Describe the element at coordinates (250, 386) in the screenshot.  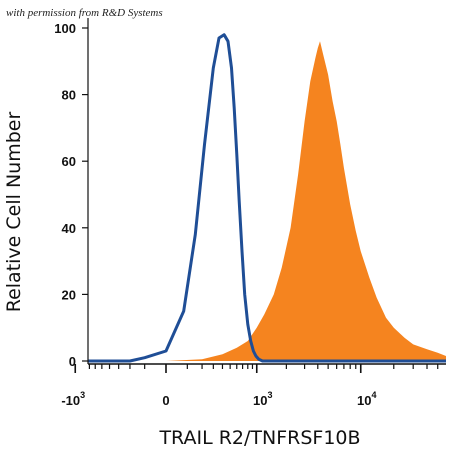
I see `x-ticks: -1030103104105` at that location.